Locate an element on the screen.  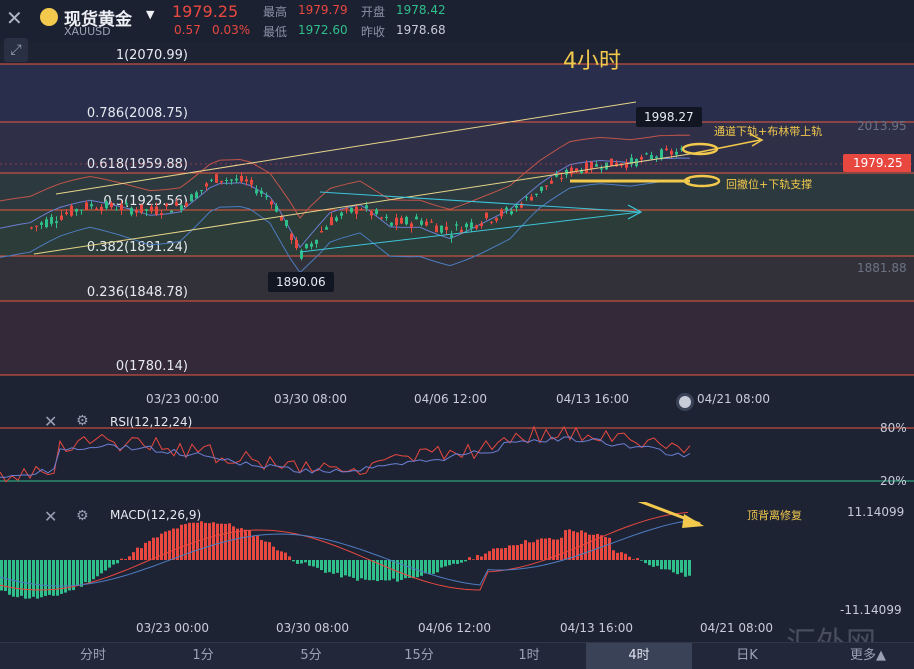
rsi-label: RSI(12,12,24) is located at coordinates (151, 422).